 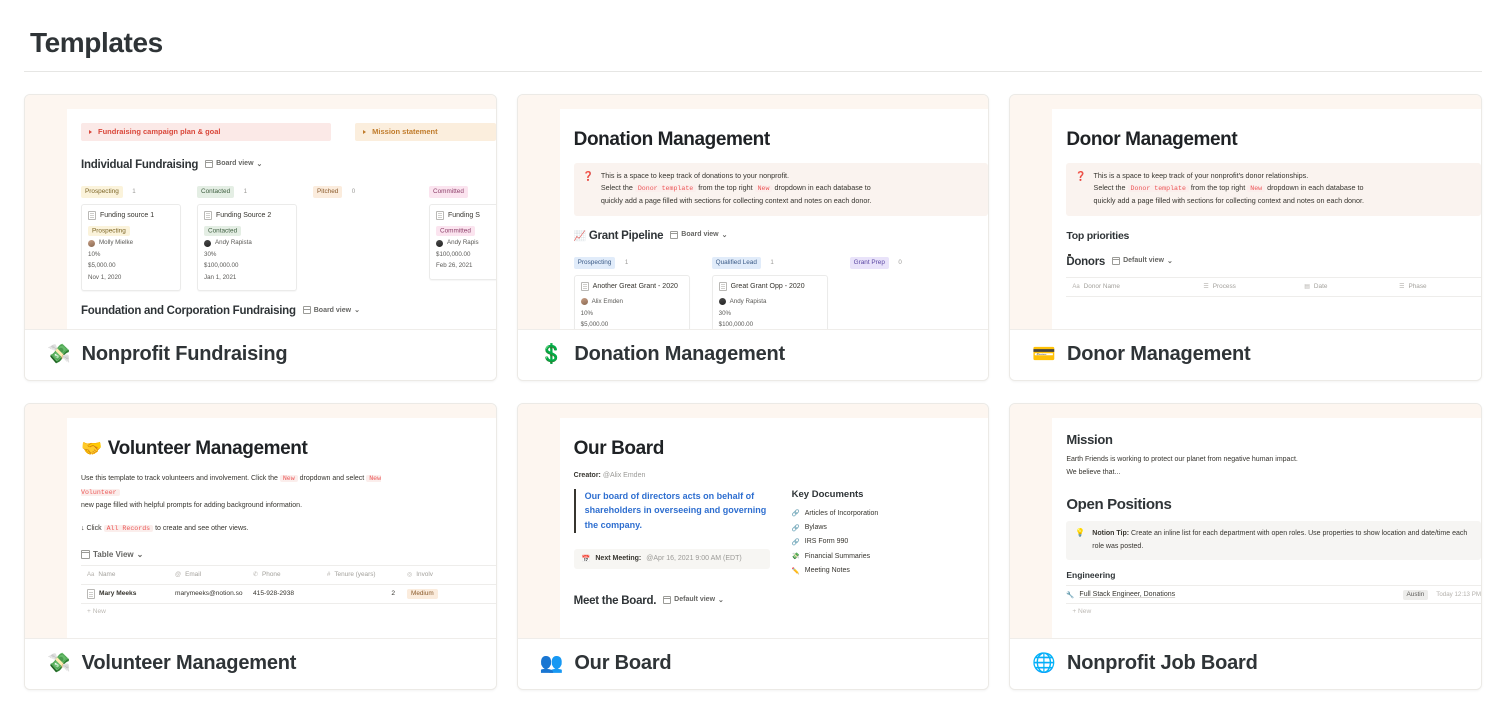 What do you see at coordinates (184, 353) in the screenshot?
I see `template-title: Nonprofit Fundraising` at bounding box center [184, 353].